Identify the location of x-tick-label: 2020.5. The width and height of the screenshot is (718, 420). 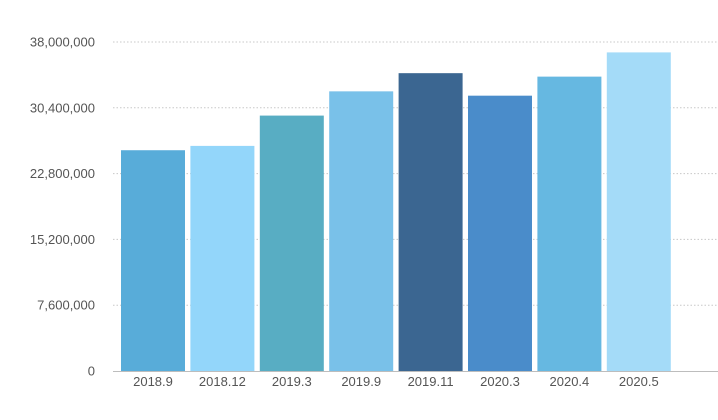
(639, 381).